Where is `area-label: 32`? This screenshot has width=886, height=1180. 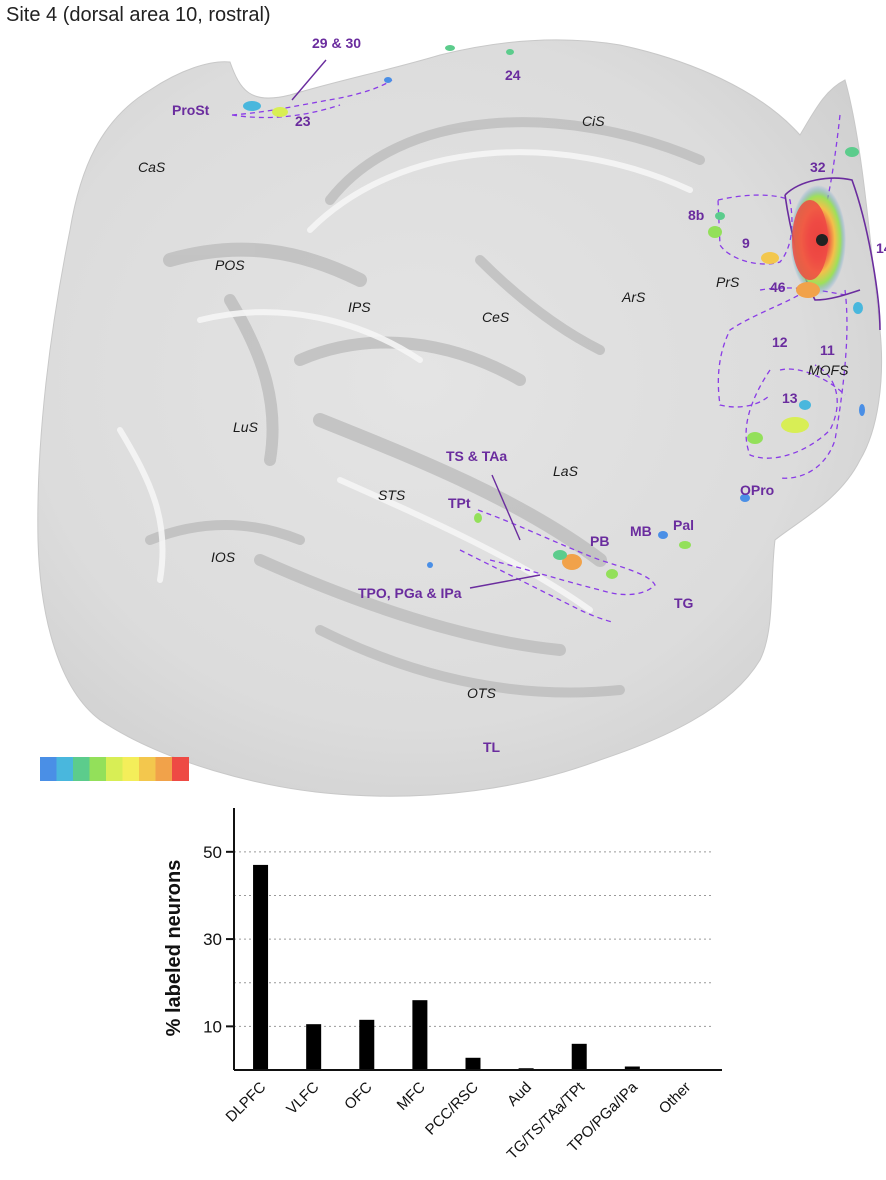 area-label: 32 is located at coordinates (818, 167).